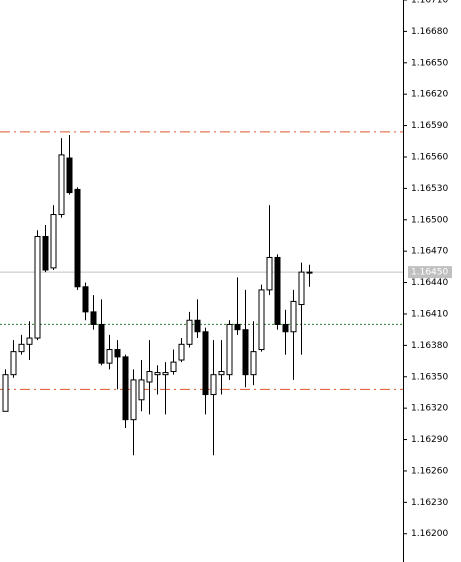 Image resolution: width=461 pixels, height=562 pixels. Describe the element at coordinates (429, 32) in the screenshot. I see `y-tick-label: 1.16680` at that location.